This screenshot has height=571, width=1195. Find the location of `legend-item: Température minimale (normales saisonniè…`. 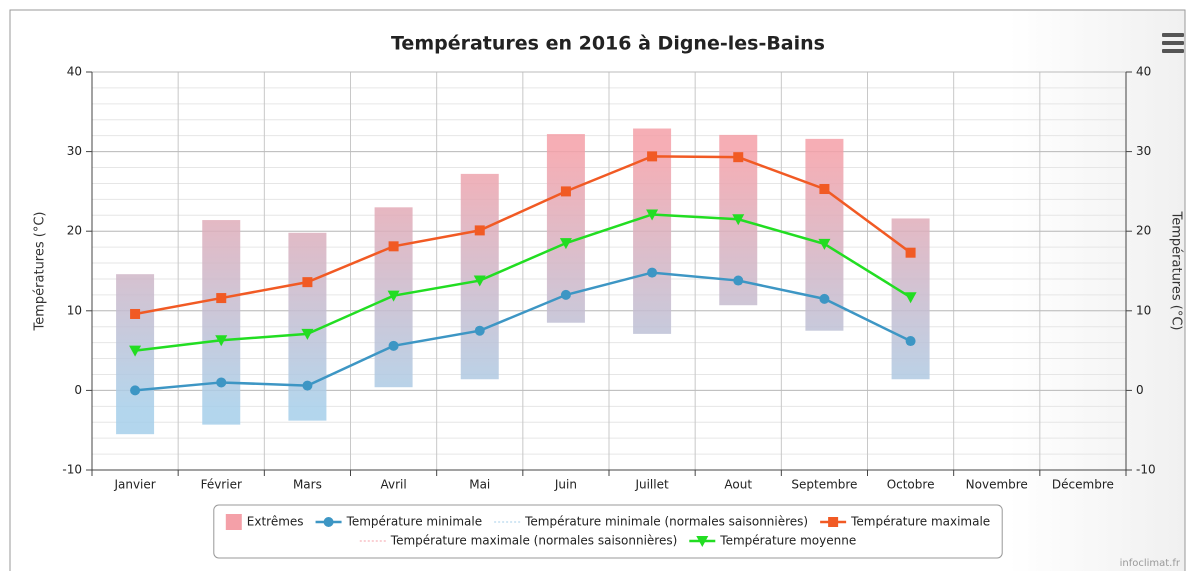

legend-item: Température minimale (normales saisonniè… is located at coordinates (651, 522).